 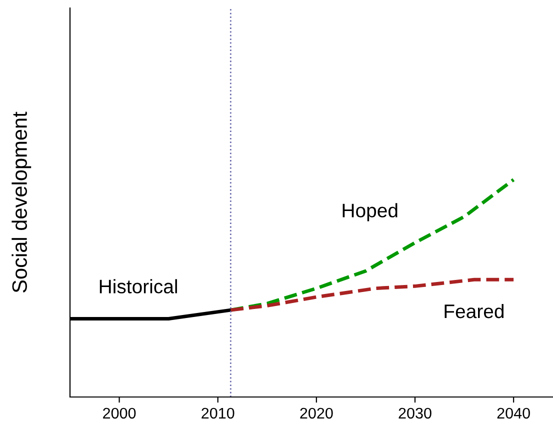 What do you see at coordinates (316, 413) in the screenshot?
I see `x-tick-label: 2020` at bounding box center [316, 413].